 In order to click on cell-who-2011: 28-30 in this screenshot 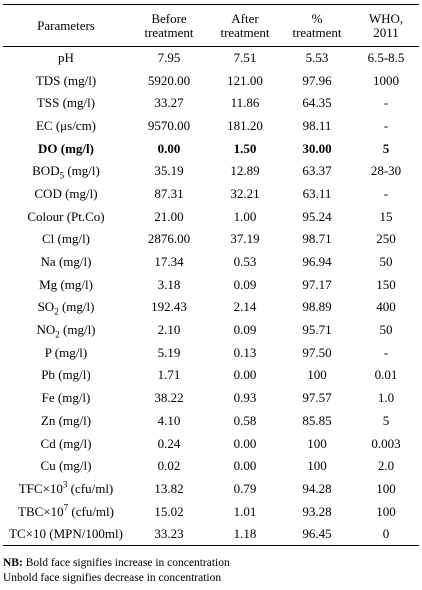, I will do `click(386, 171)`.